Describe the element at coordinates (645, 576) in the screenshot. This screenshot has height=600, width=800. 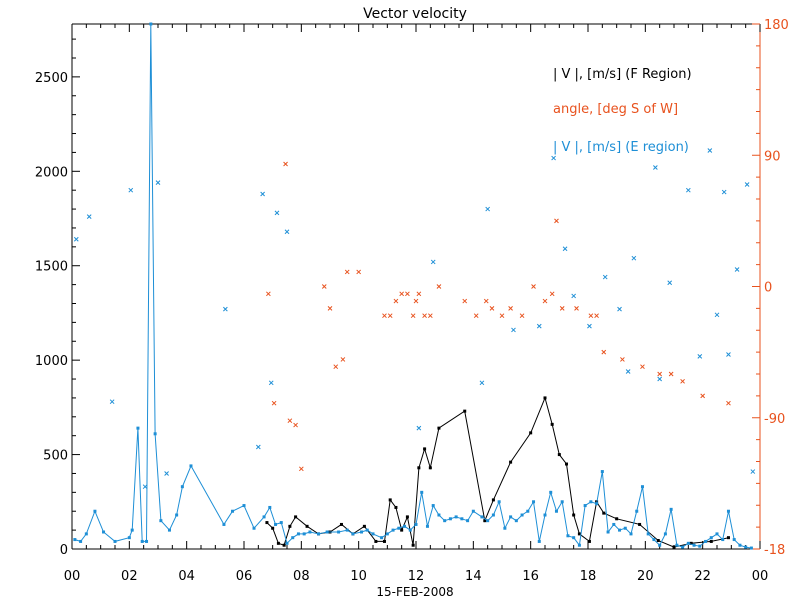
I see `x-tick-label: 20` at that location.